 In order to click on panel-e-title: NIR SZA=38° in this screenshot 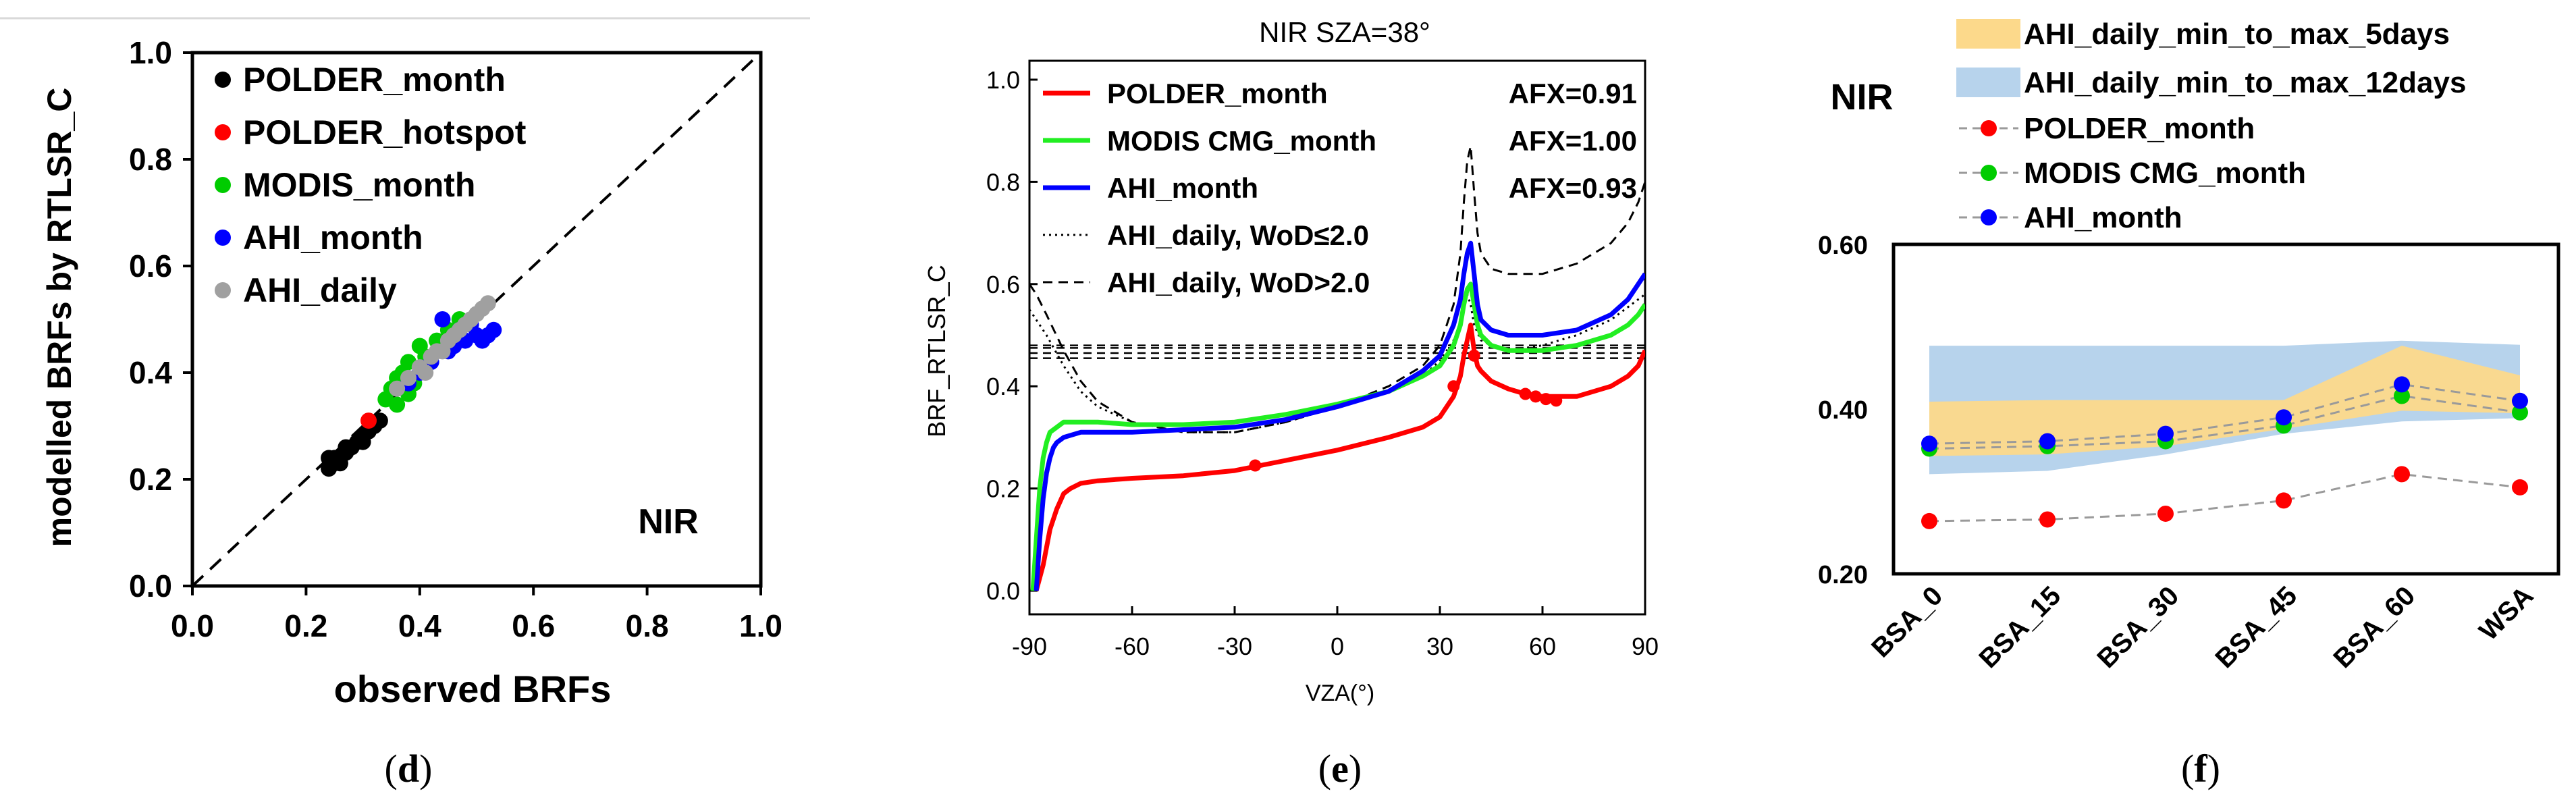, I will do `click(1344, 32)`.